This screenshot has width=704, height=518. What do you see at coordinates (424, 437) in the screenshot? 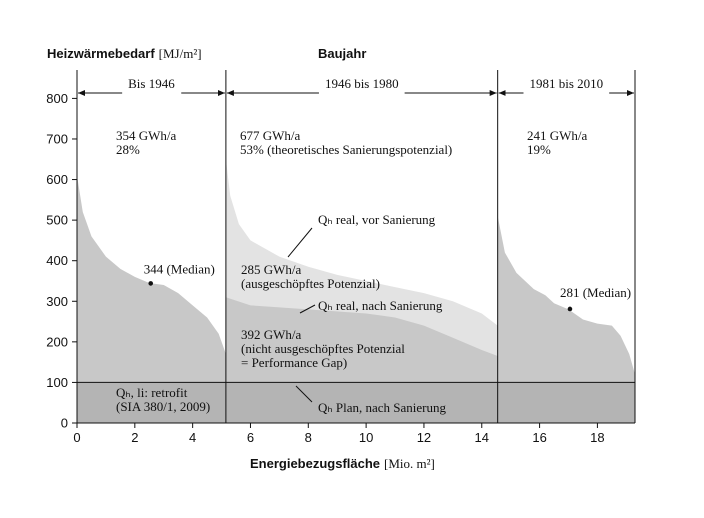
I see `x-tick-label: 12` at bounding box center [424, 437].